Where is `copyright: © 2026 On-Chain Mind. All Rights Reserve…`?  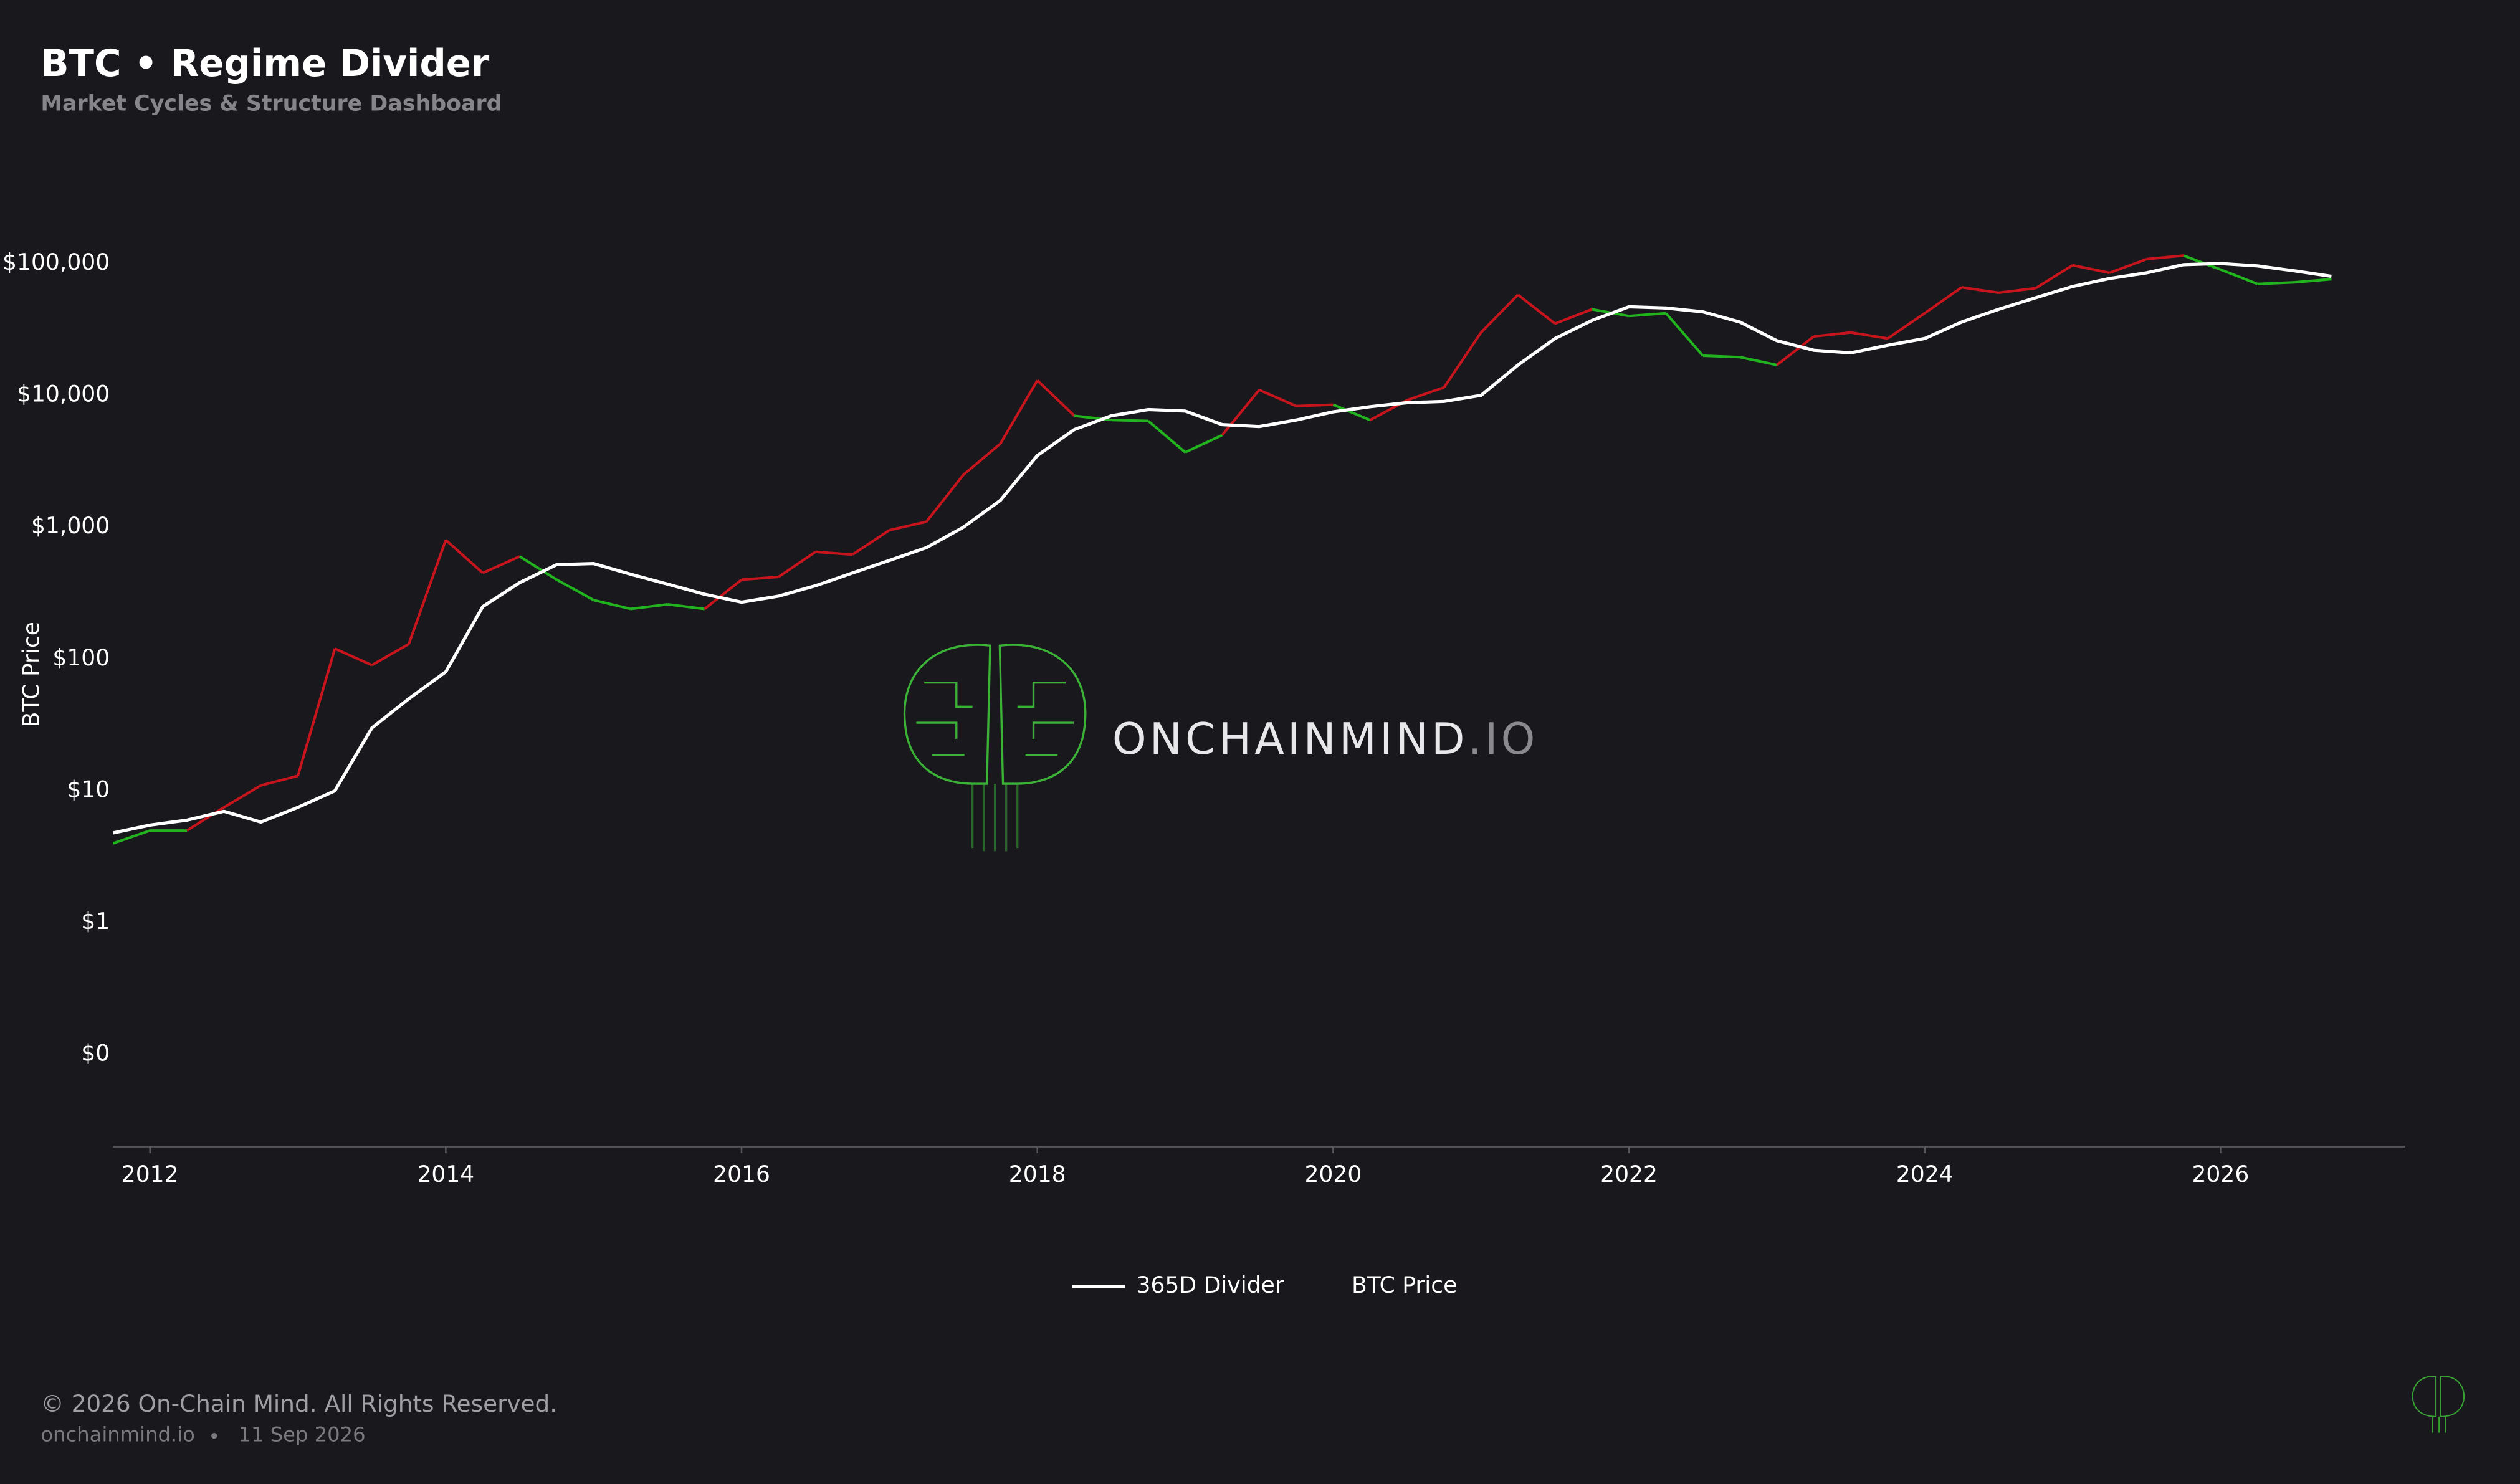
copyright: © 2026 On-Chain Mind. All Rights Reserve… is located at coordinates (299, 1403).